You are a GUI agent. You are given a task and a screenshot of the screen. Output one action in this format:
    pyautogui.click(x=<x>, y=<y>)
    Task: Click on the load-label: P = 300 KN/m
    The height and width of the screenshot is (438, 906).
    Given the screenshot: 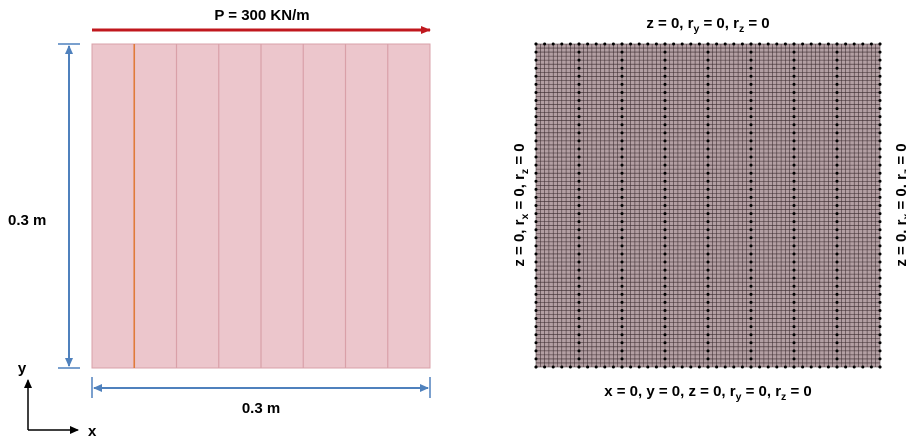 What is the action you would take?
    pyautogui.click(x=261, y=15)
    